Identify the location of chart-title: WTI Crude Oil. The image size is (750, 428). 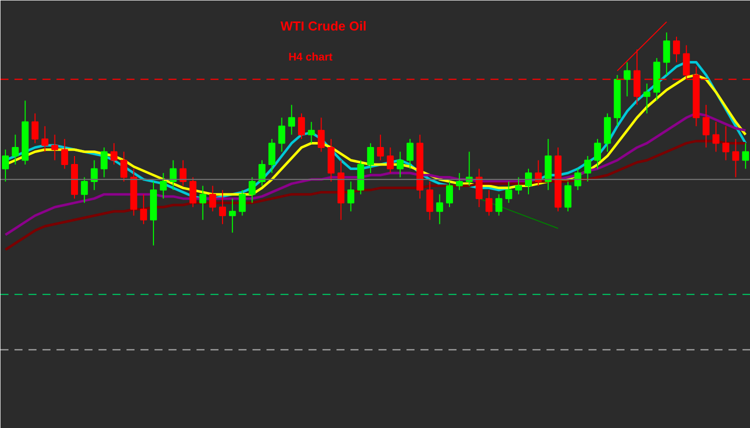
(323, 26).